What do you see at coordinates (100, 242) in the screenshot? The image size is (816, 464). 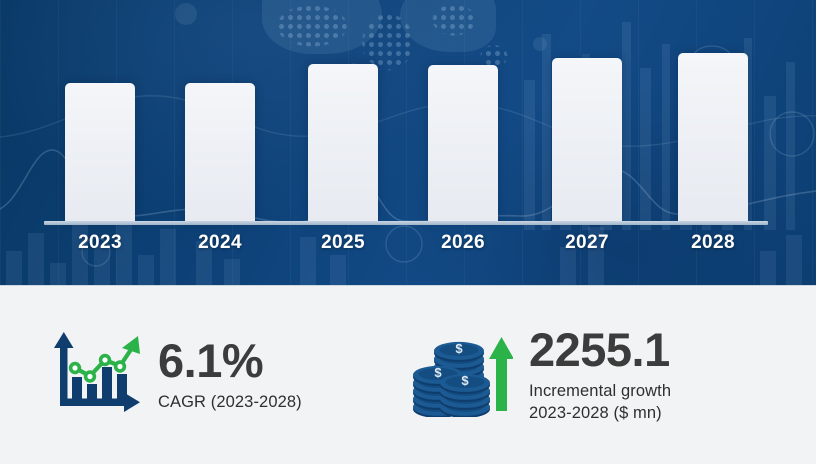 I see `x-axis-label-2023: 2023` at bounding box center [100, 242].